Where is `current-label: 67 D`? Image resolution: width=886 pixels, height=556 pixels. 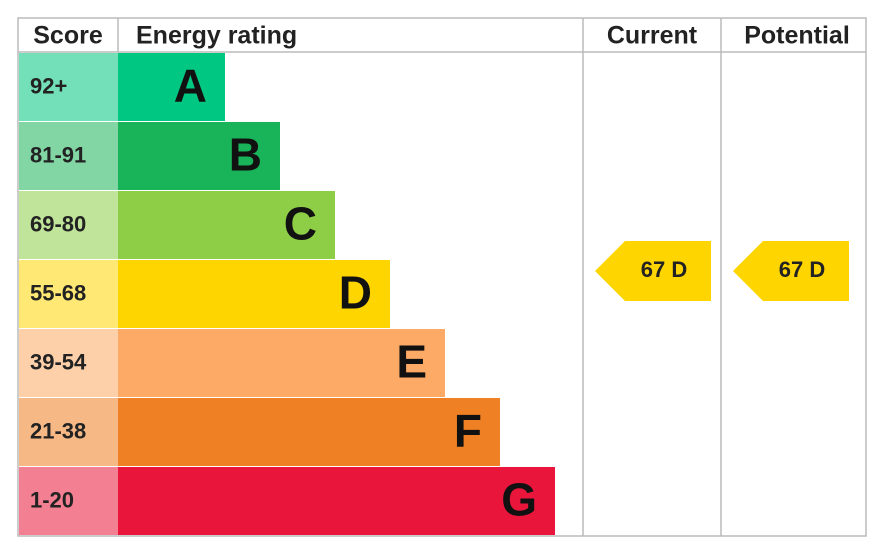 current-label: 67 D is located at coordinates (664, 269).